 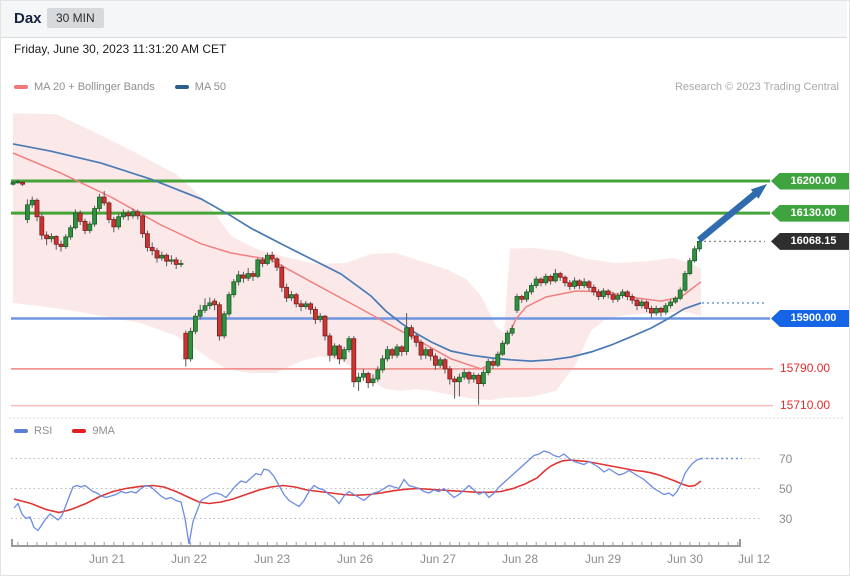 What do you see at coordinates (754, 559) in the screenshot?
I see `x-axis-label-Jul-12: Jul 12` at bounding box center [754, 559].